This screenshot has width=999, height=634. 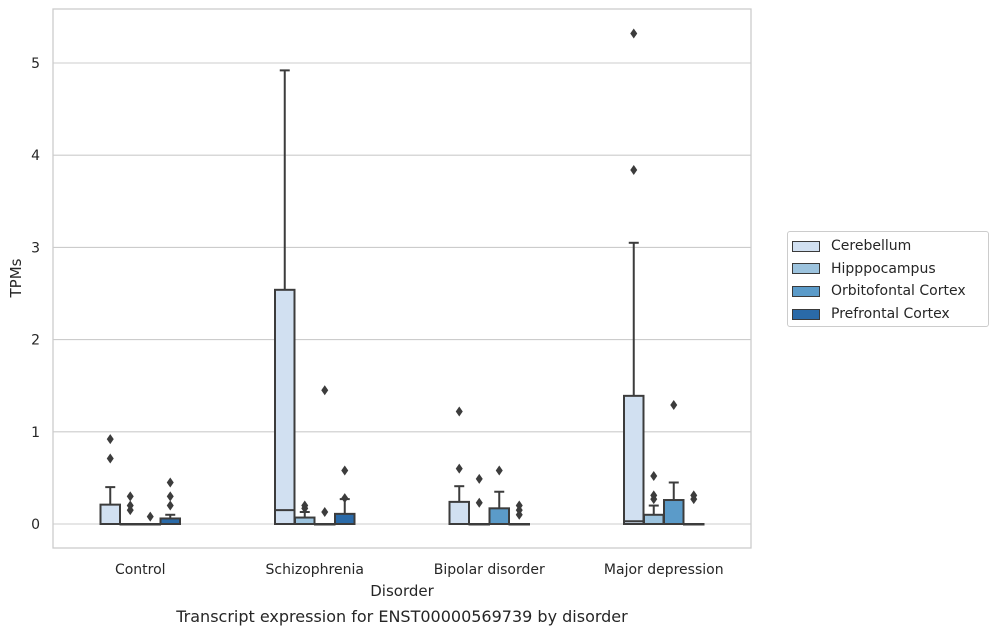 I want to click on legend-label: Cerebellum, so click(x=871, y=246).